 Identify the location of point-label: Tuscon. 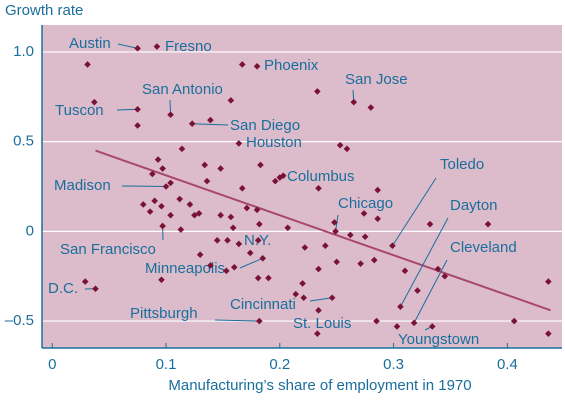
(79, 110).